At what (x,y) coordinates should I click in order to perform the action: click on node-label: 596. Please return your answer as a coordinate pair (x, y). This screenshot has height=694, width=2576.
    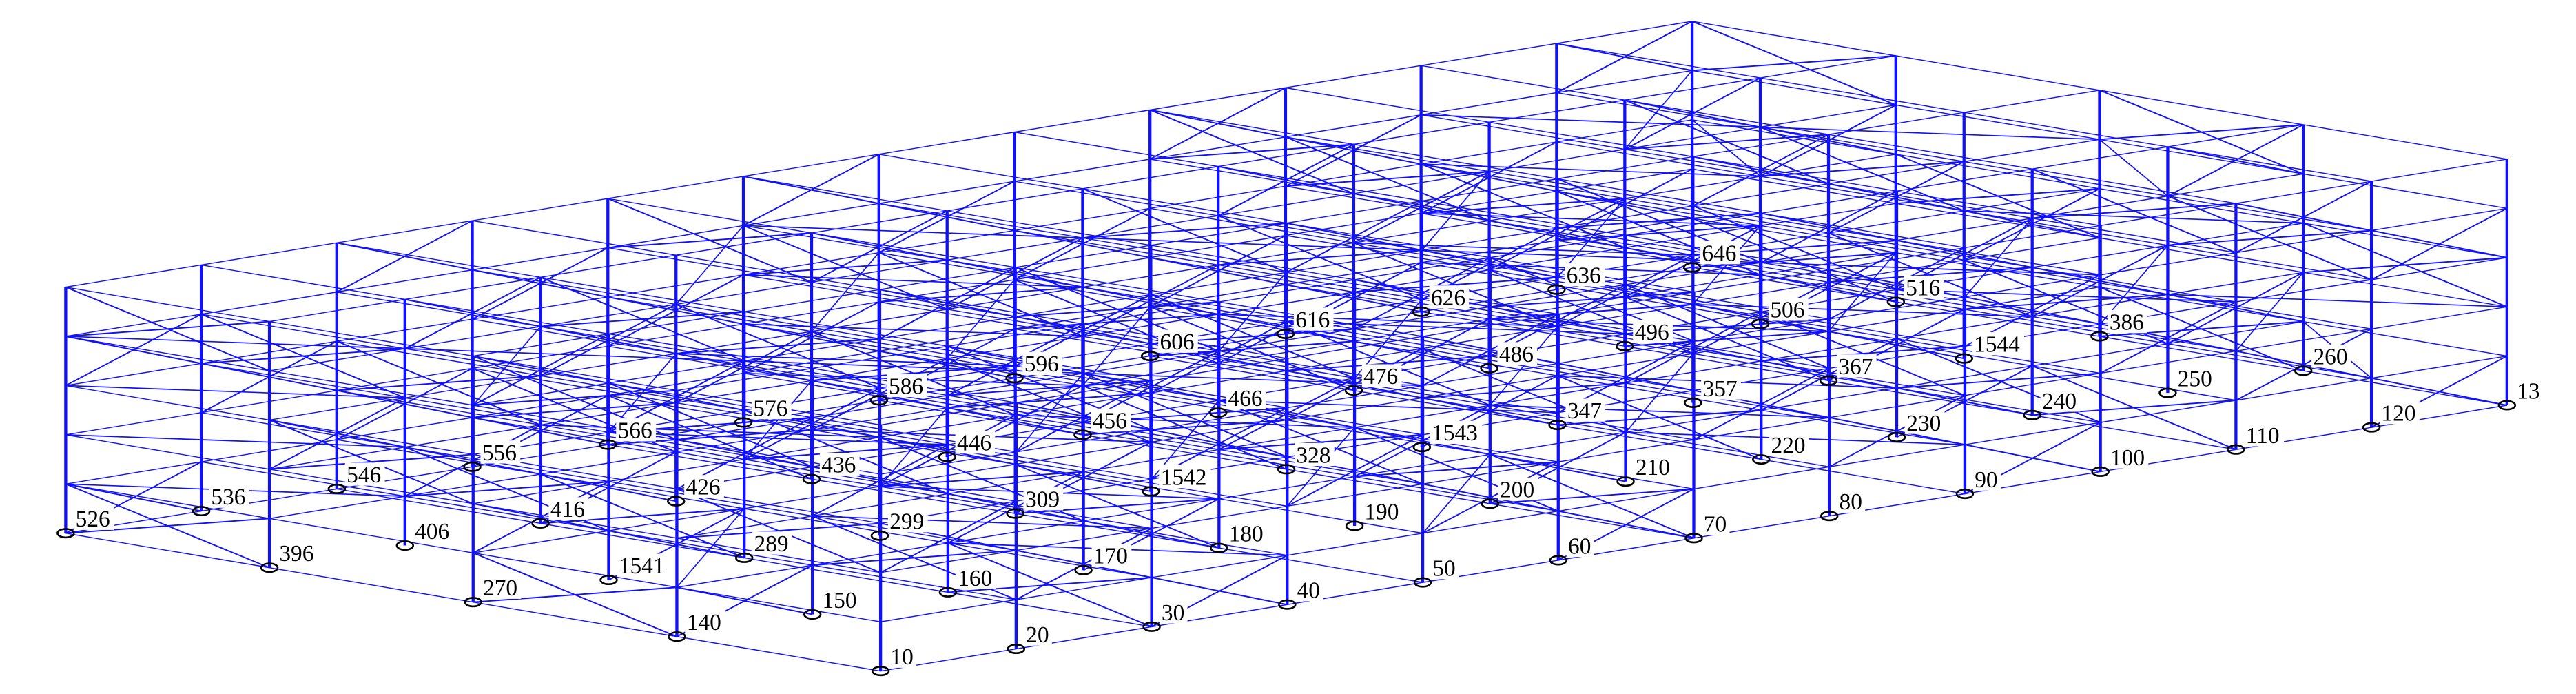
    Looking at the image, I should click on (1041, 364).